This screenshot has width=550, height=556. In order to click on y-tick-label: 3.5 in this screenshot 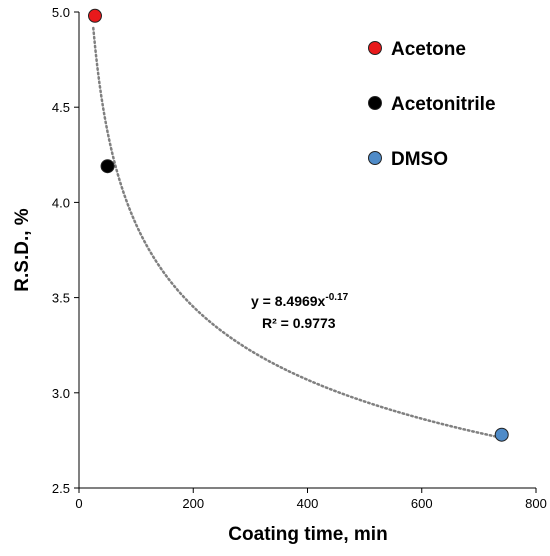, I will do `click(61, 298)`.